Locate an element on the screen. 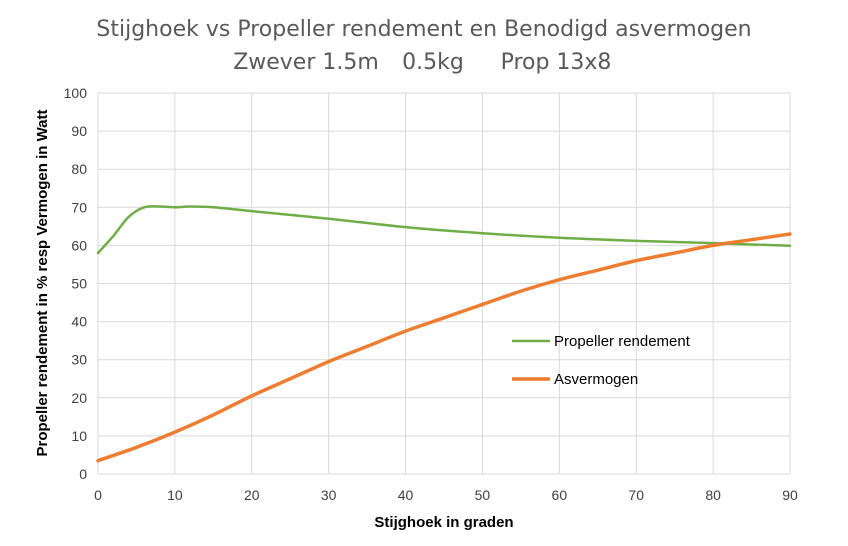  x-tick-label: 90 is located at coordinates (790, 495).